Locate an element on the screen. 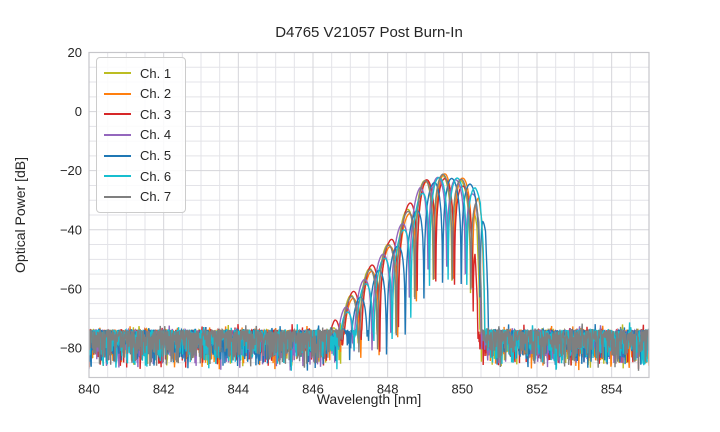  x-tick-label: 850 is located at coordinates (462, 389).